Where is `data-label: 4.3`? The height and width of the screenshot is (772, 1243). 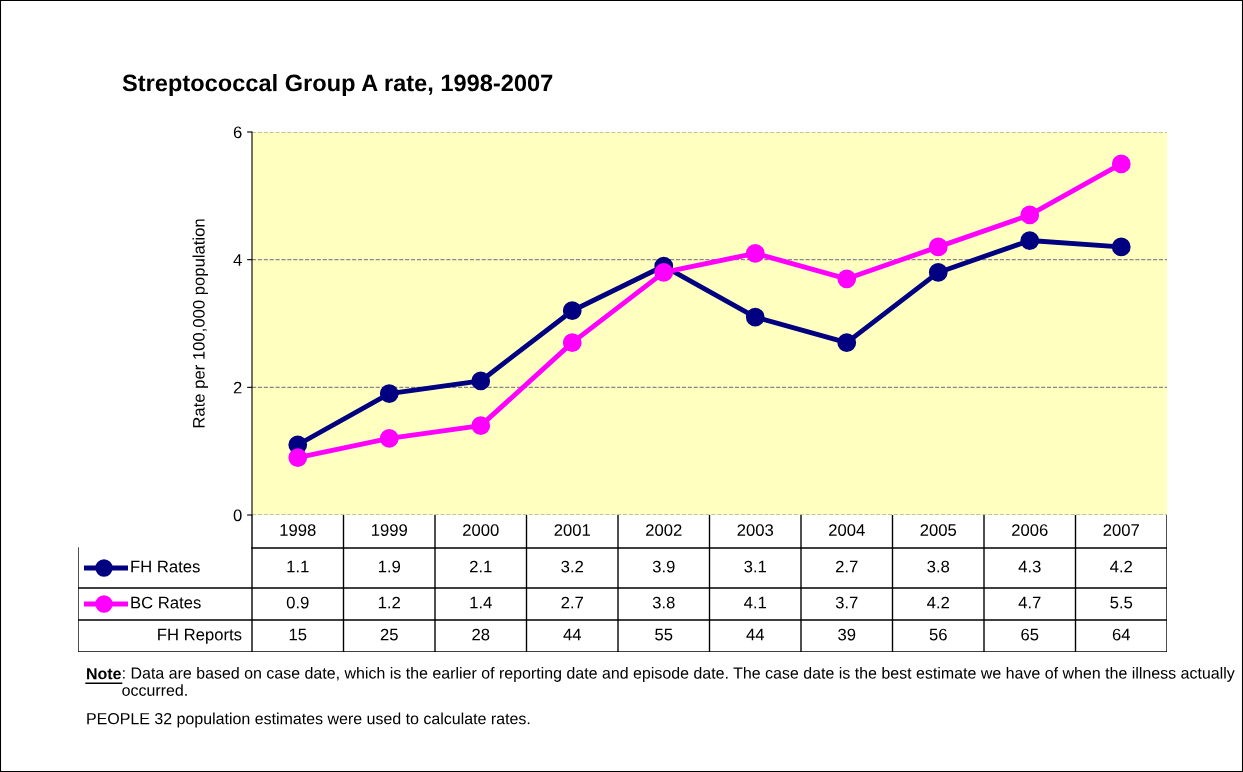 data-label: 4.3 is located at coordinates (1029, 566).